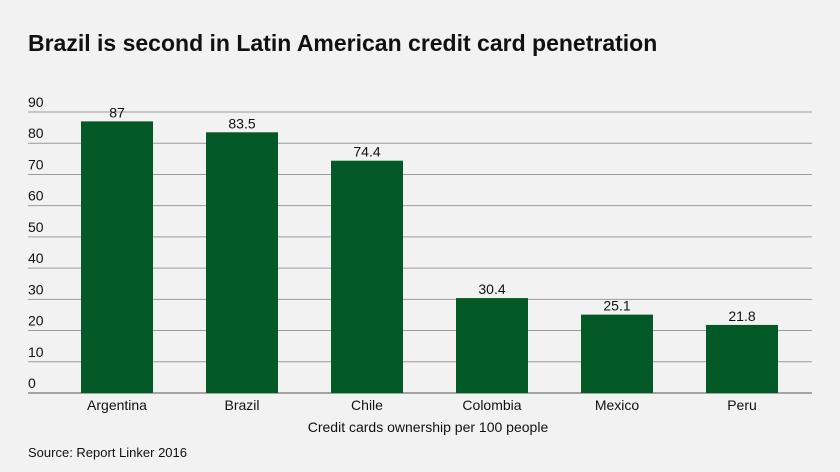  What do you see at coordinates (367, 405) in the screenshot?
I see `x-tick-label: Chile` at bounding box center [367, 405].